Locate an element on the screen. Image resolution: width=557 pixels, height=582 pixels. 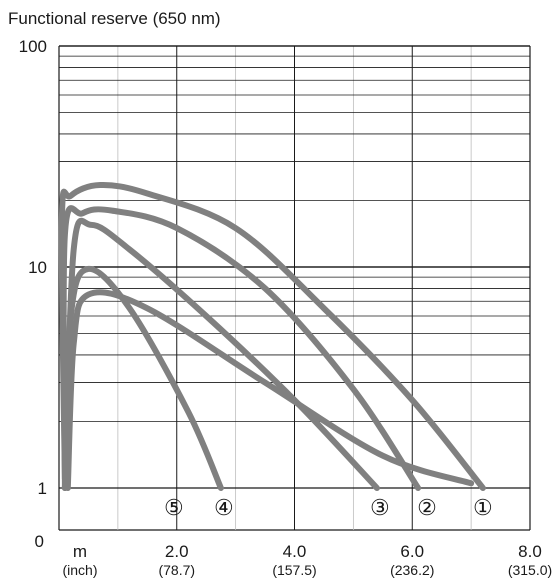
x-tick-sublabel: (78.7) is located at coordinates (176, 570).